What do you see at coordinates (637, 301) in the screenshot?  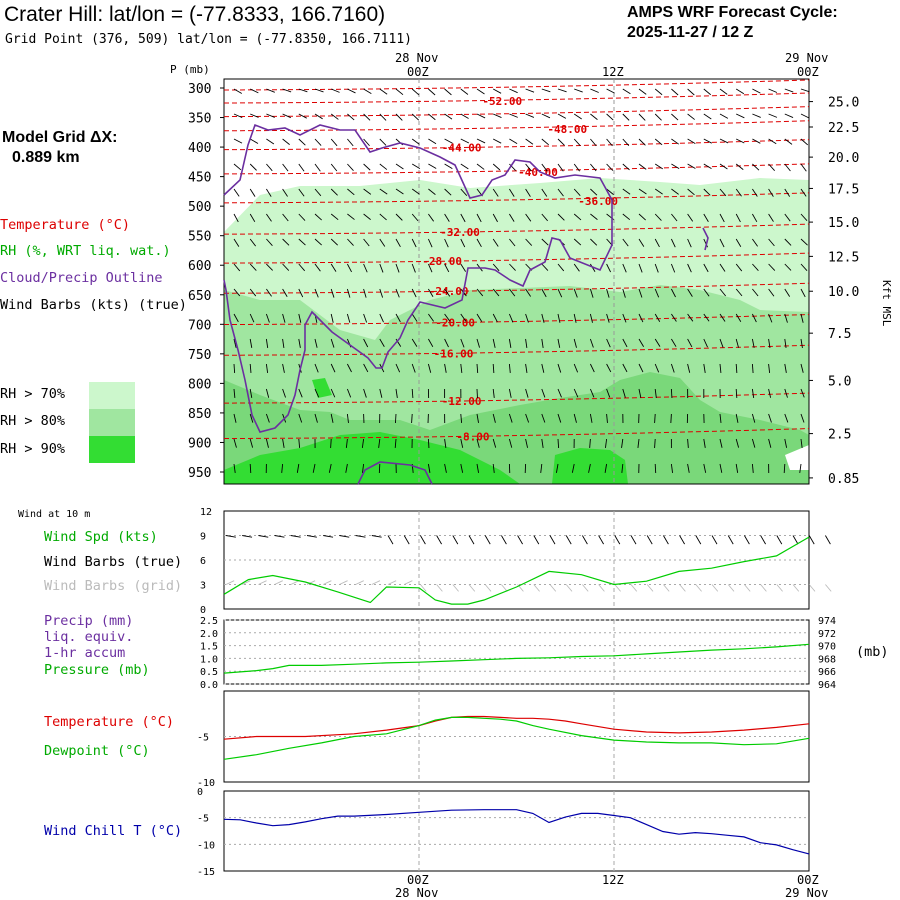 I see `rh80-region-small` at bounding box center [637, 301].